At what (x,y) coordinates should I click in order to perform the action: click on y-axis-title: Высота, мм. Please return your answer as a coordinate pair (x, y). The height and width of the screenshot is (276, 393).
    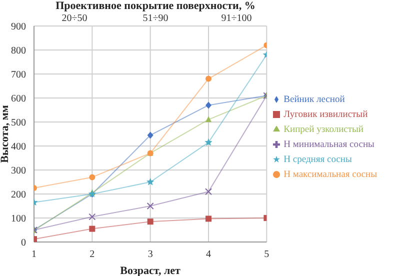
    Looking at the image, I should click on (5, 133).